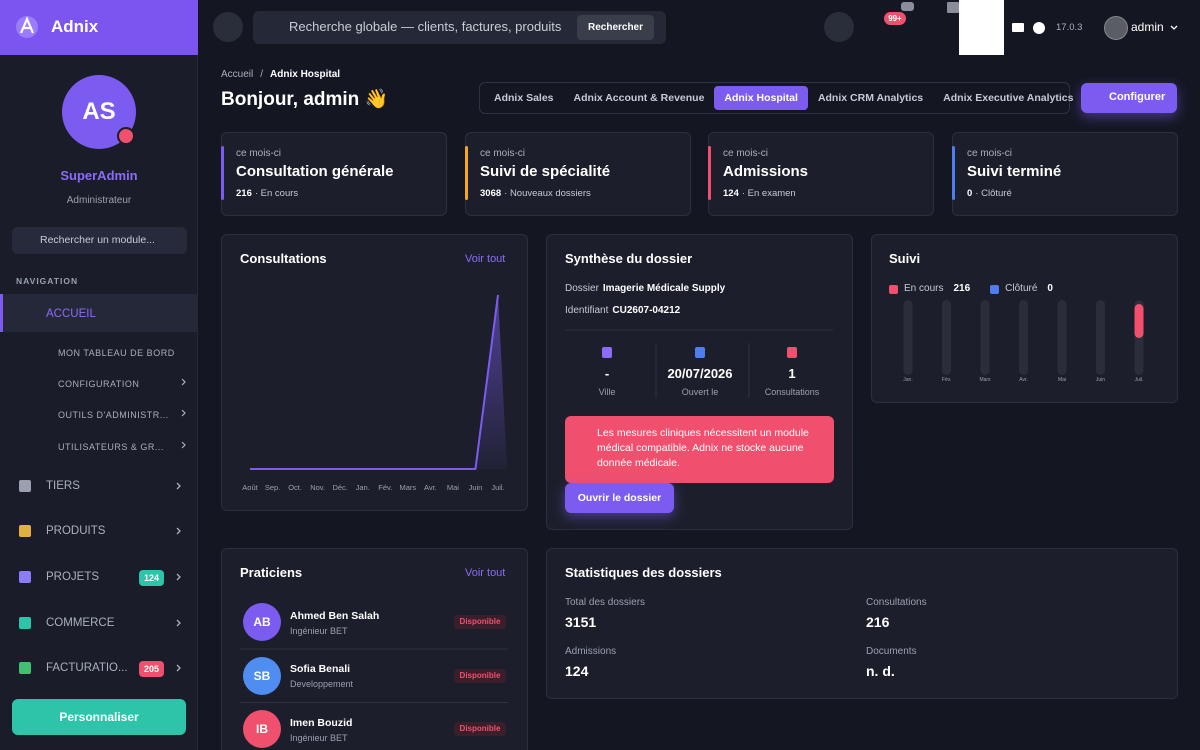 The height and width of the screenshot is (750, 1200). I want to click on kpi-detail: 216 · En cours, so click(336, 194).